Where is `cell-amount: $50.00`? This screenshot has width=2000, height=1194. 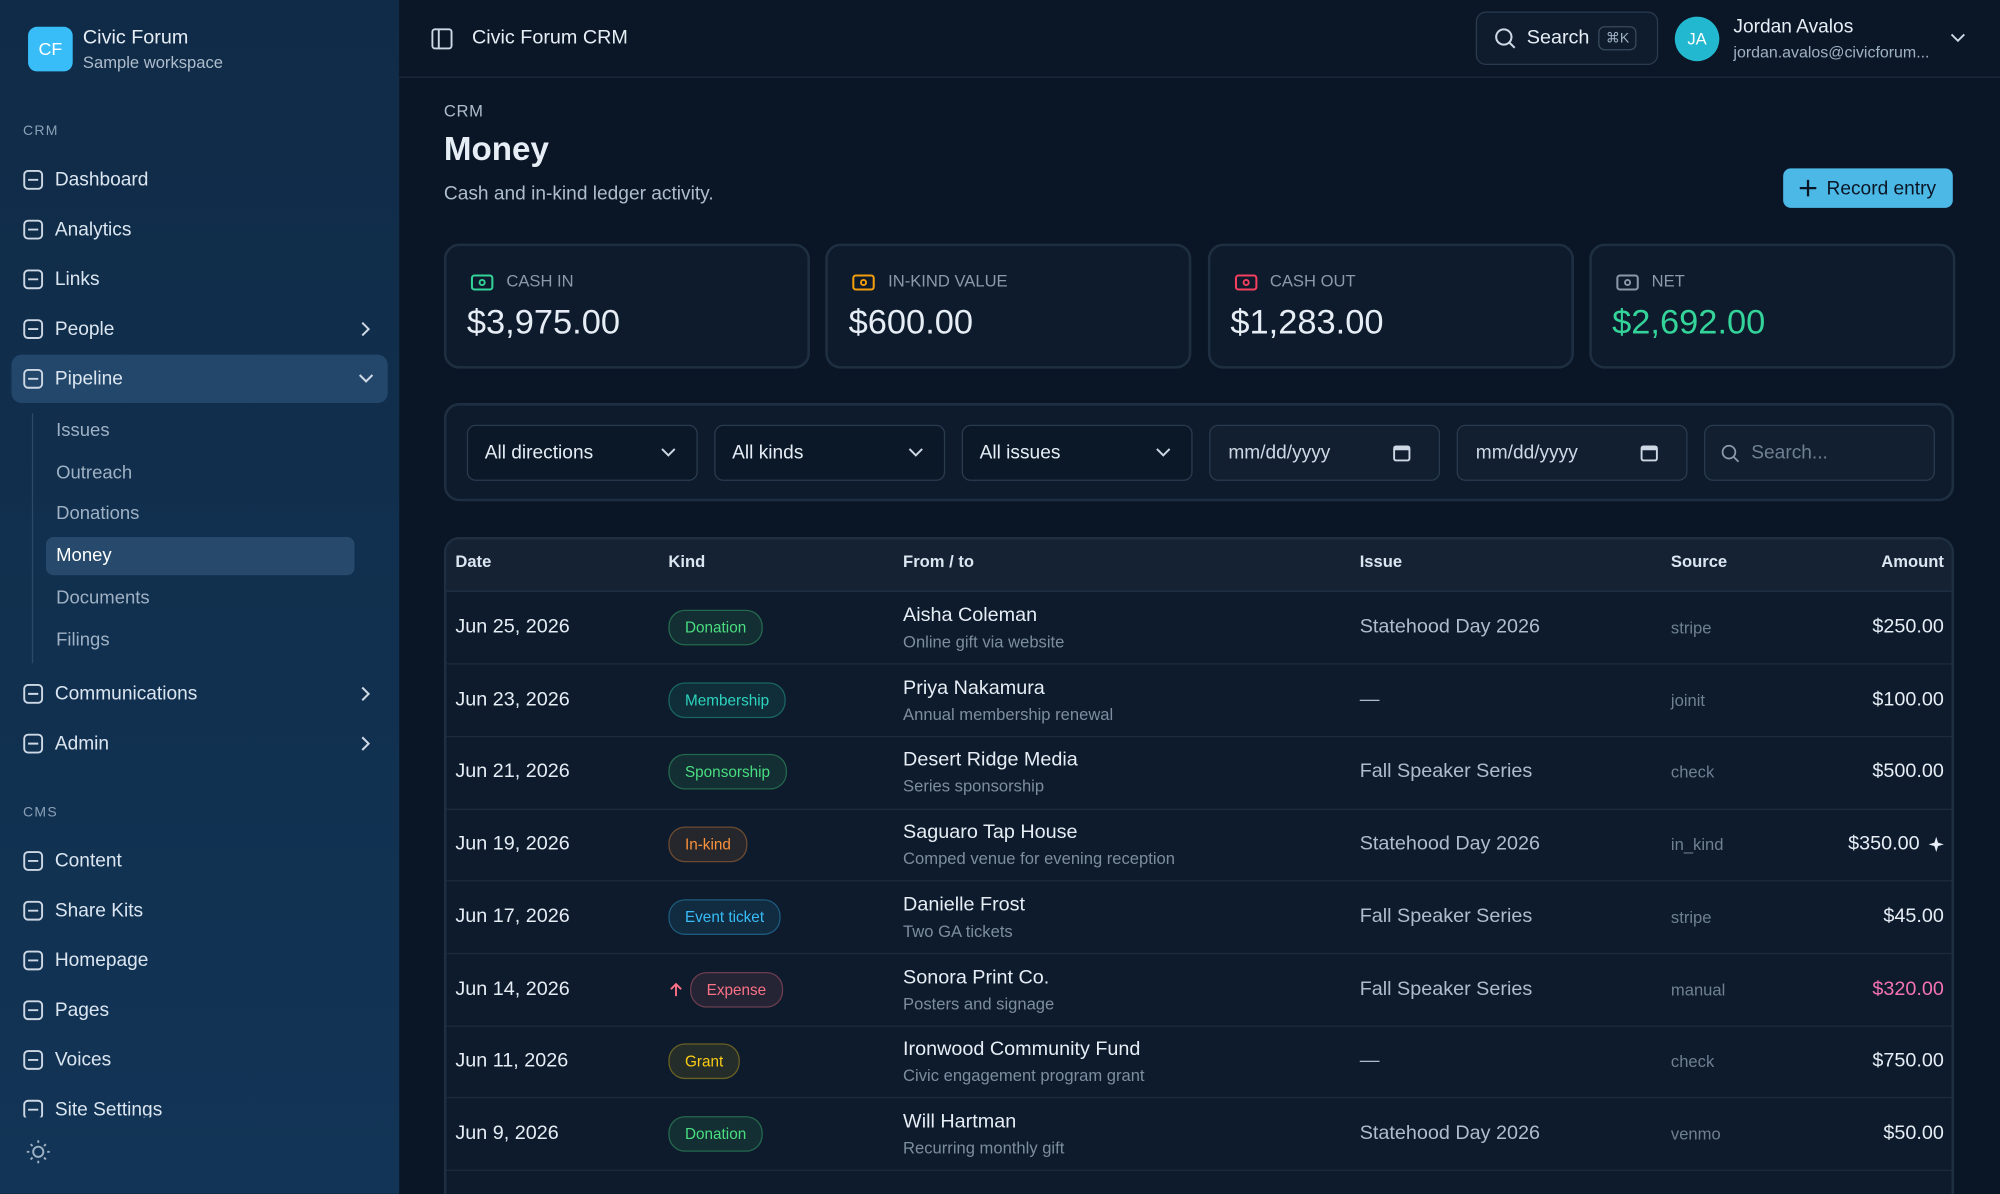 cell-amount: $50.00 is located at coordinates (1913, 1133).